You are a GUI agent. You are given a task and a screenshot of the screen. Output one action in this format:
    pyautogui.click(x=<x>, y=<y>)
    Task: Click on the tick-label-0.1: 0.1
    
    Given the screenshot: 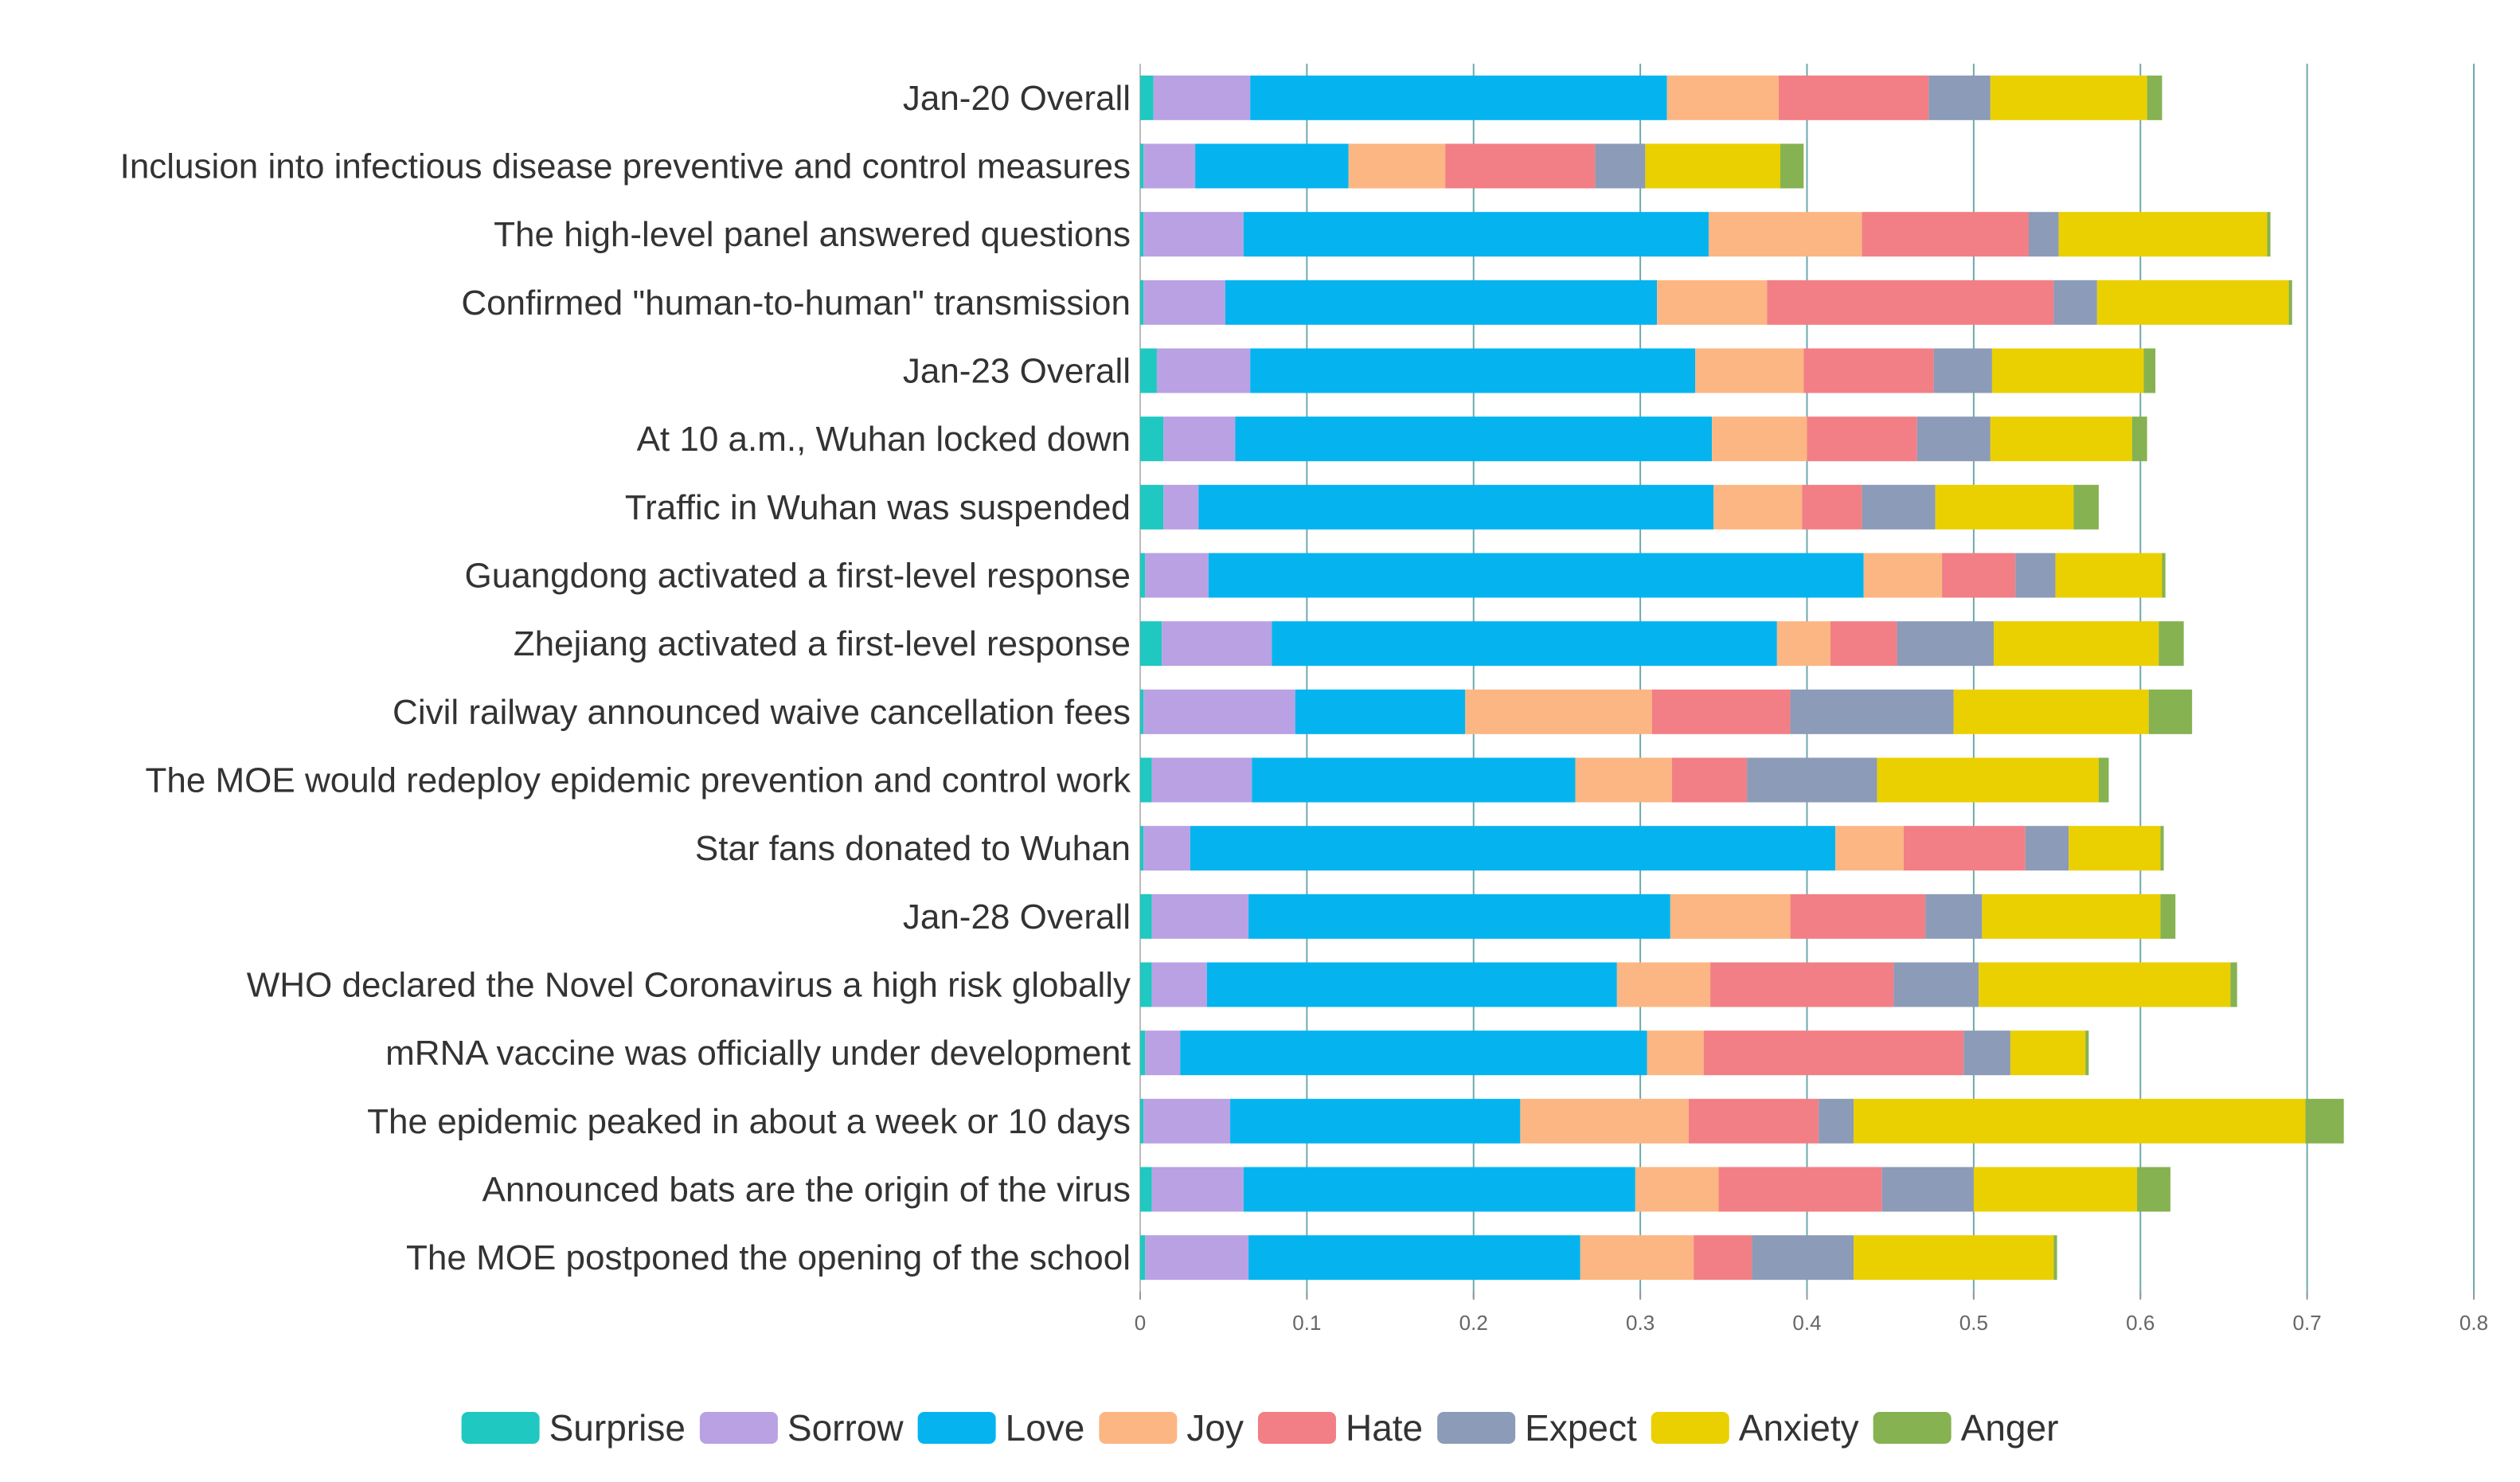 What is the action you would take?
    pyautogui.click(x=1306, y=1323)
    